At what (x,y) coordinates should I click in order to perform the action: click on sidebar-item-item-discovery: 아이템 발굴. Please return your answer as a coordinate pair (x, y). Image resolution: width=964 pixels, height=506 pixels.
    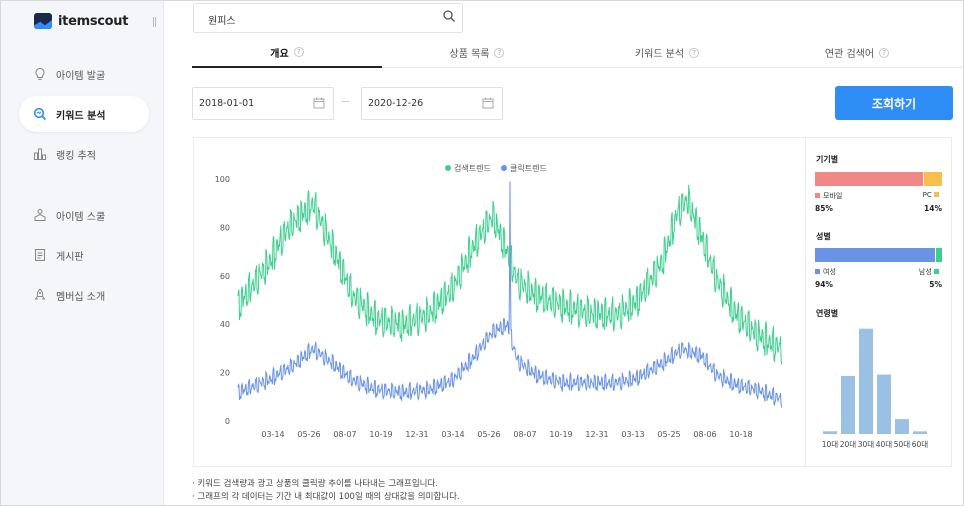
    Looking at the image, I should click on (84, 74).